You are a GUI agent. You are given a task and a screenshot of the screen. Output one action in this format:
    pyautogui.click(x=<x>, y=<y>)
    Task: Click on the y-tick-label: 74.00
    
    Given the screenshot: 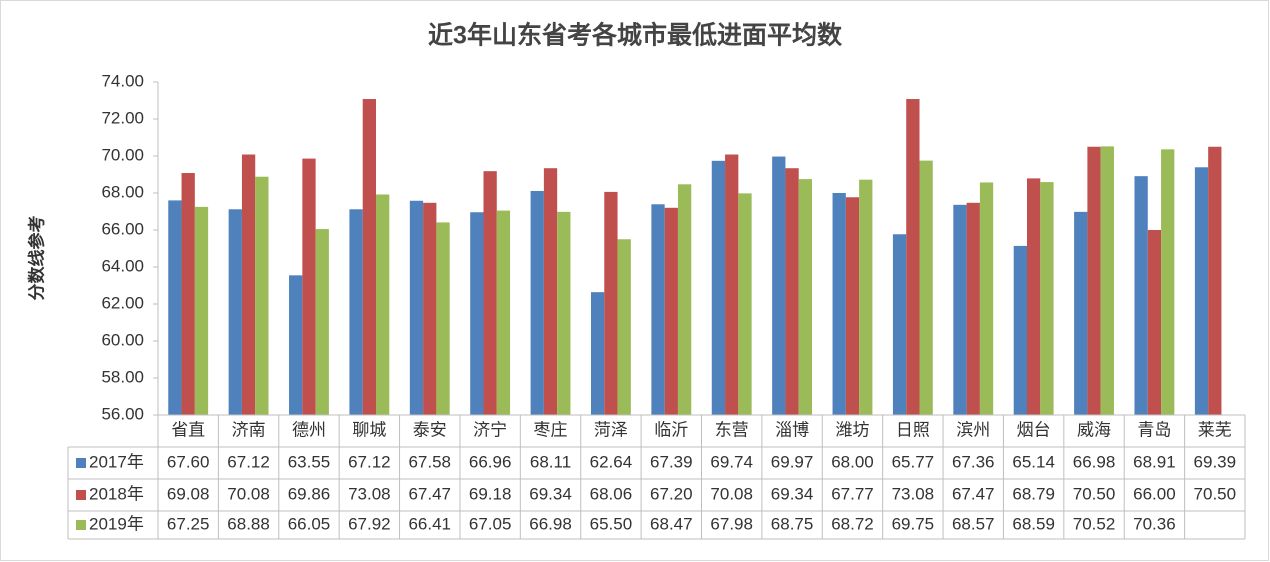 What is the action you would take?
    pyautogui.click(x=122, y=80)
    